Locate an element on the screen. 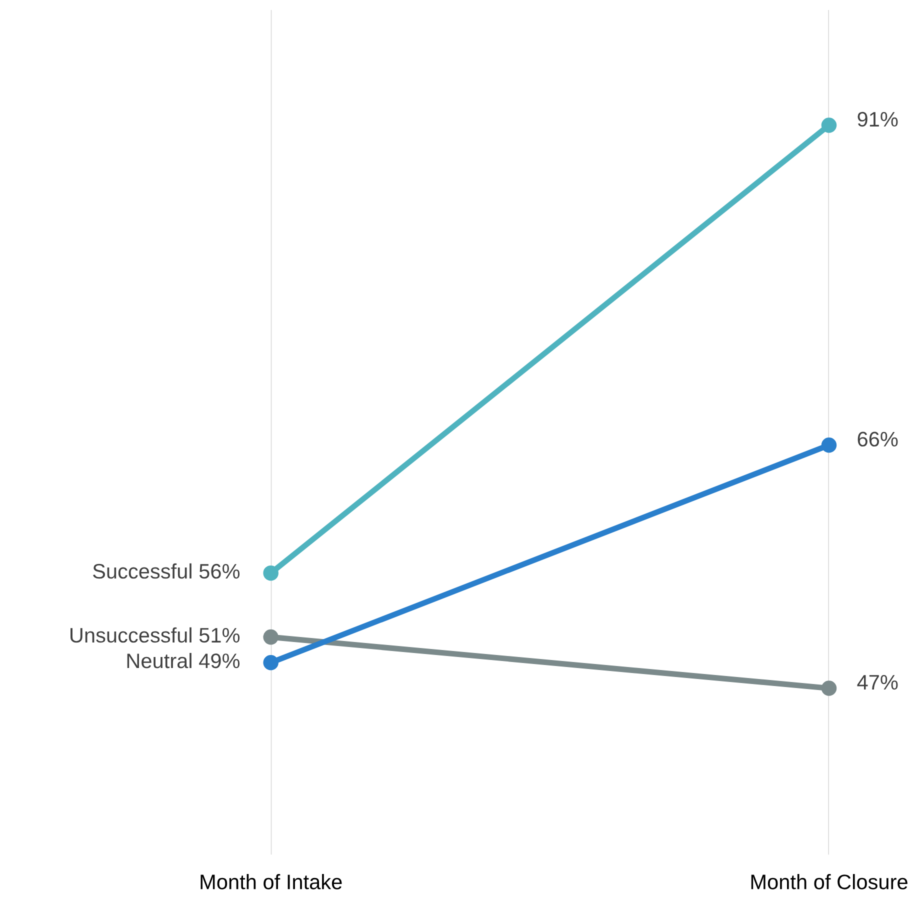 This screenshot has height=914, width=915. data-label: 47% is located at coordinates (877, 682).